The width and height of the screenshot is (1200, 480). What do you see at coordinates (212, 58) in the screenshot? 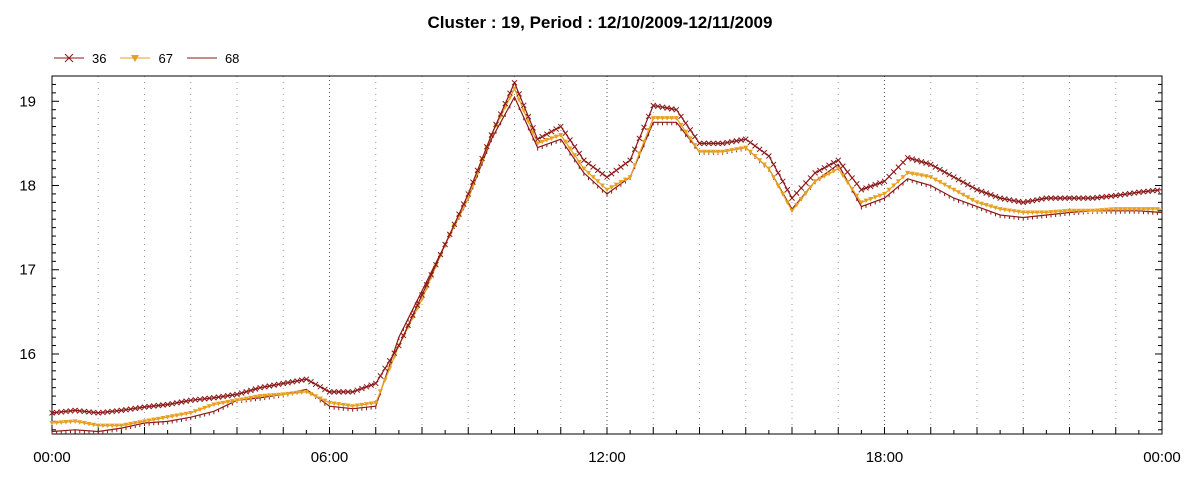
I see `legend-item-68: 68` at bounding box center [212, 58].